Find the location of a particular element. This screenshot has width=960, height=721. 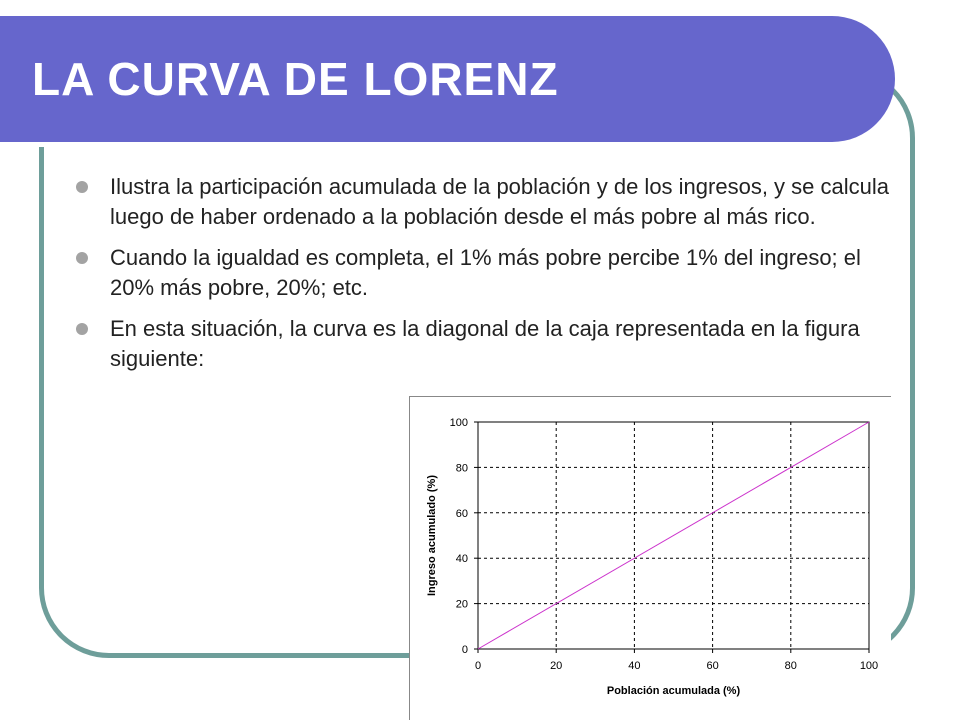

x-axis-label: Población acumulada (%) is located at coordinates (674, 691).